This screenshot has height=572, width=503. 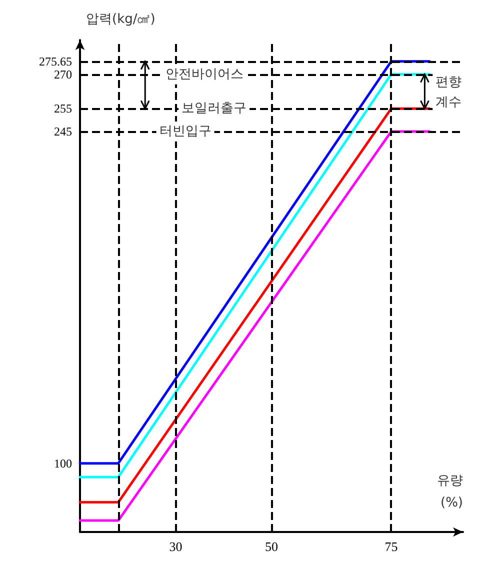 What do you see at coordinates (63, 74) in the screenshot?
I see `y-tick-label: 270` at bounding box center [63, 74].